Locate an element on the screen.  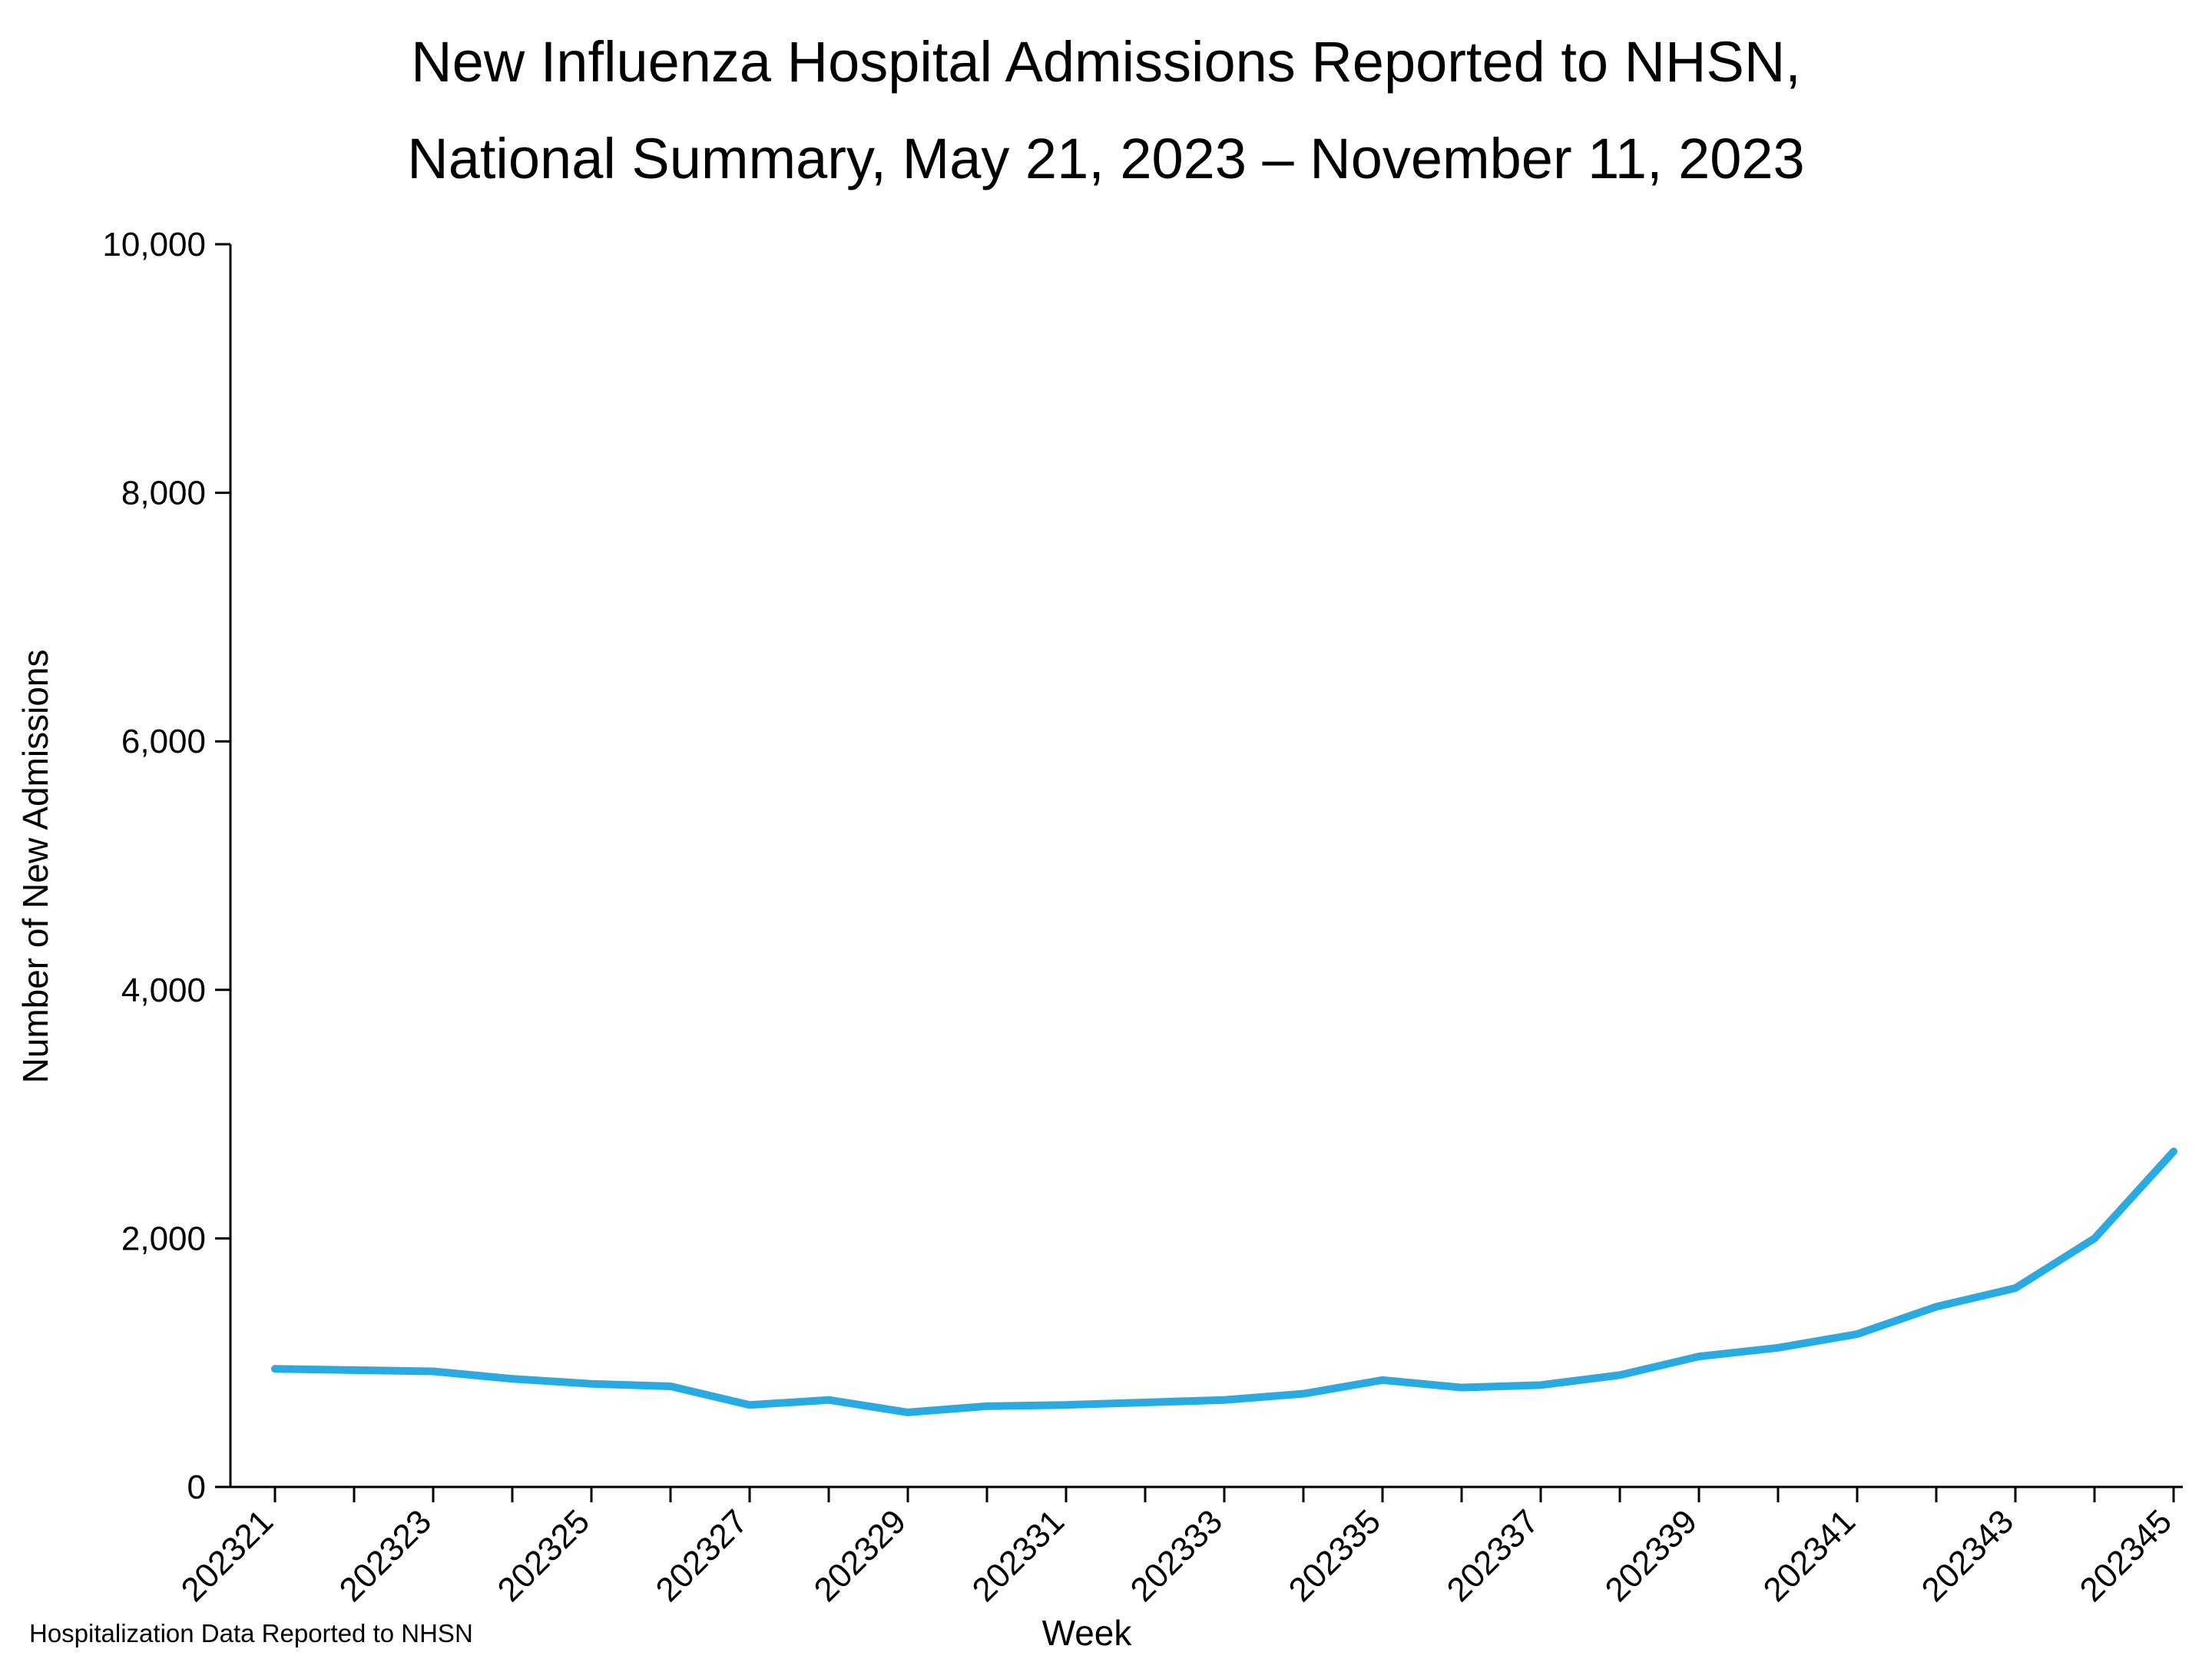
x-tick-label: 202331 is located at coordinates (1018, 1555).